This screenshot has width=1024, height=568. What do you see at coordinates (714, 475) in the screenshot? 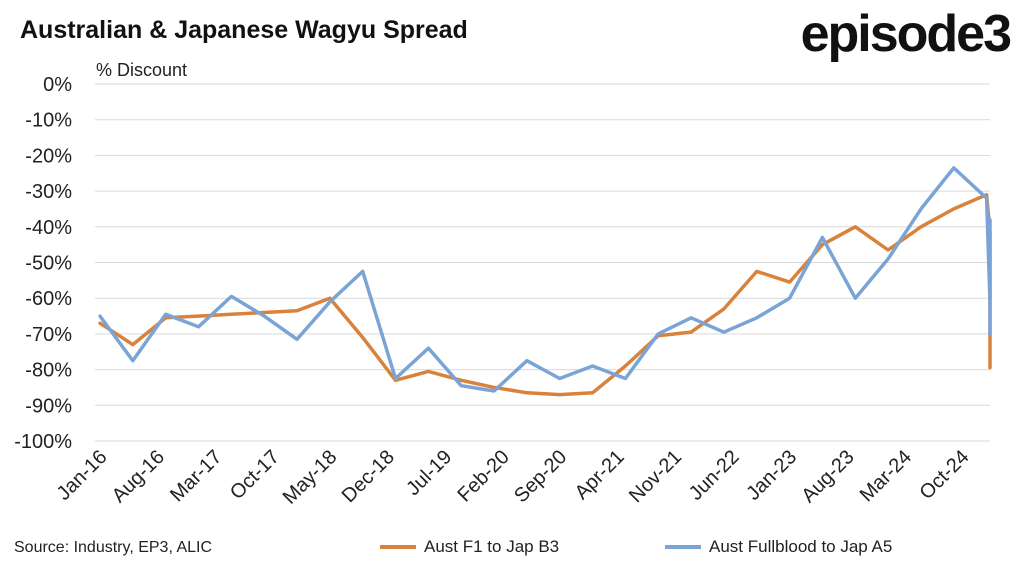
I see `x-tick-label: Jun-22` at bounding box center [714, 475].